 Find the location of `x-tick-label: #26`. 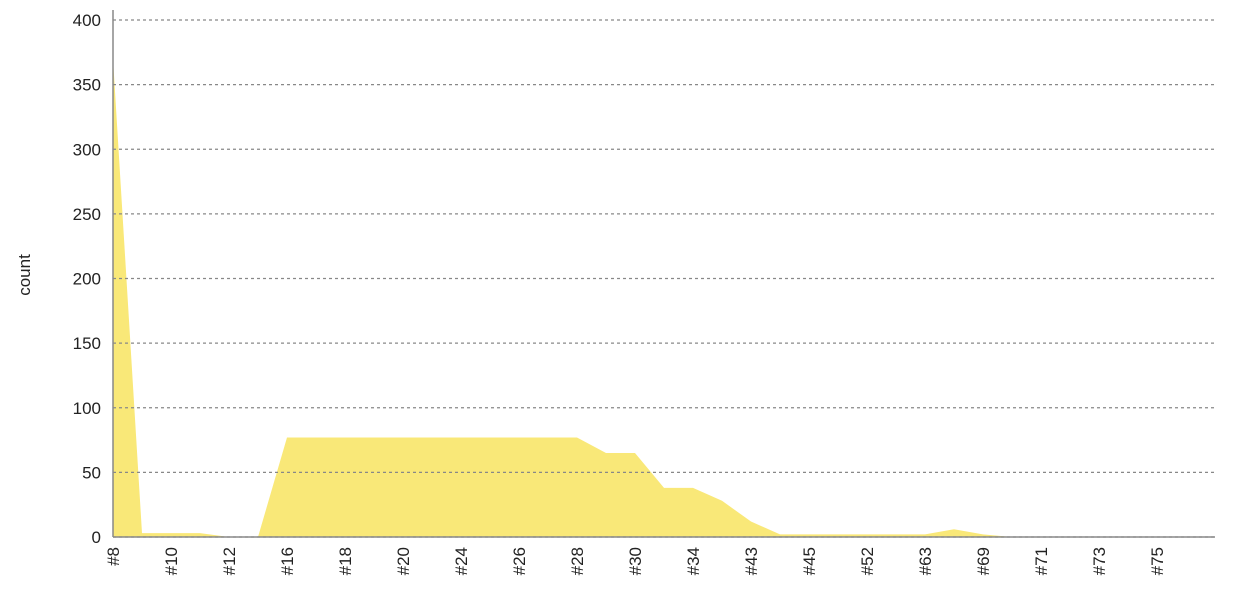

x-tick-label: #26 is located at coordinates (519, 561).